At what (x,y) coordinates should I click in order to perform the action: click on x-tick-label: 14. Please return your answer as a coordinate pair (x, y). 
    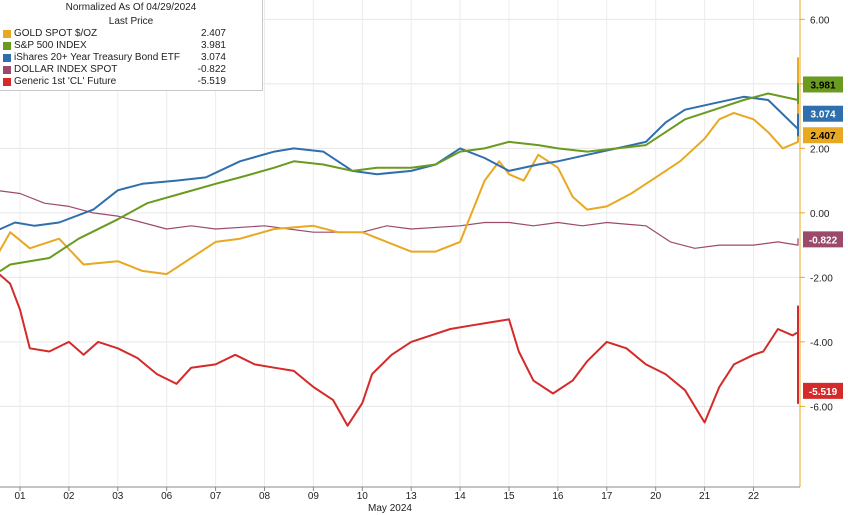
    Looking at the image, I should click on (461, 496).